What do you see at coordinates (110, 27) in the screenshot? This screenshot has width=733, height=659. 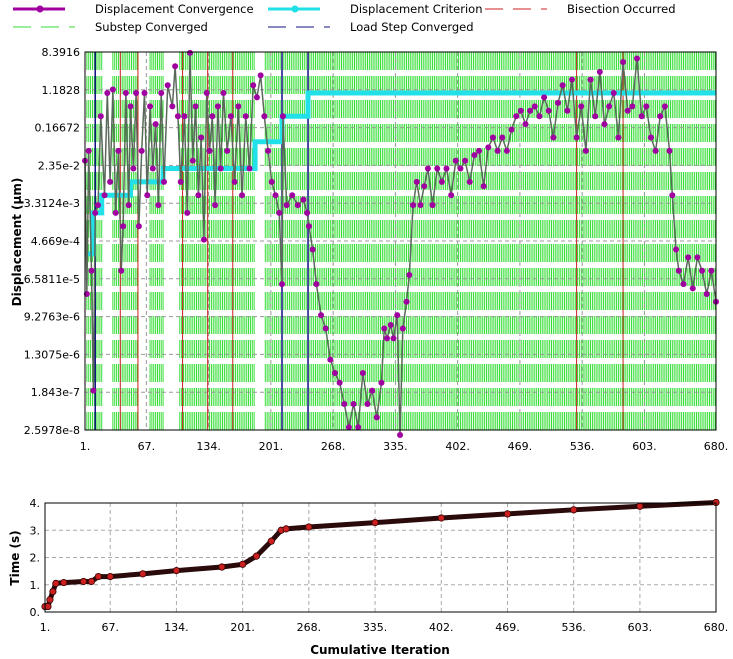 I see `legend-item: Substep Converged` at bounding box center [110, 27].